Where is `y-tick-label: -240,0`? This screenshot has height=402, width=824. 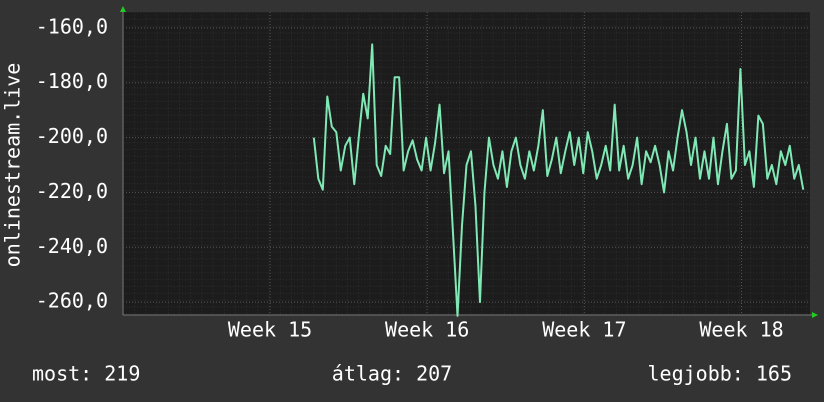 y-tick-label: -240,0 is located at coordinates (72, 246).